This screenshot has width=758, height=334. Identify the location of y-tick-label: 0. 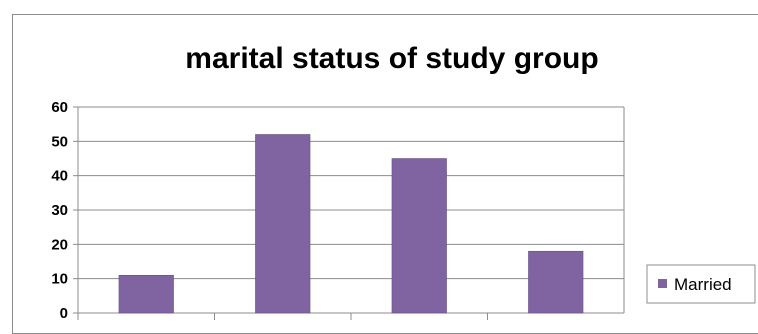
(64, 312).